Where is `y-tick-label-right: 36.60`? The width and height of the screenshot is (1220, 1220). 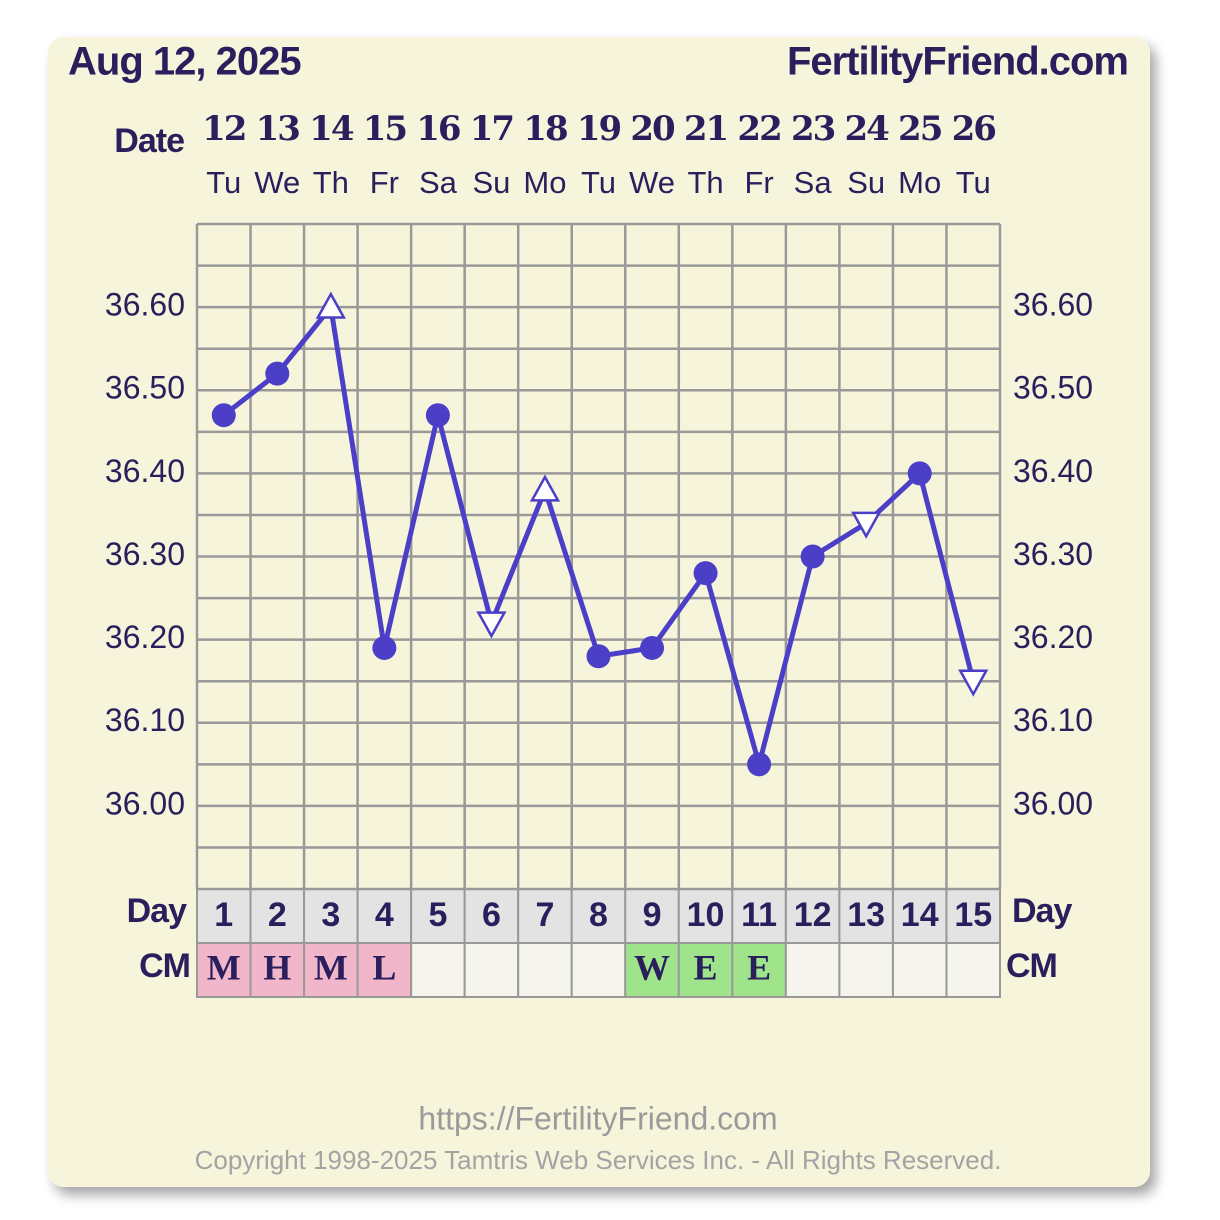
y-tick-label-right: 36.60 is located at coordinates (1053, 305).